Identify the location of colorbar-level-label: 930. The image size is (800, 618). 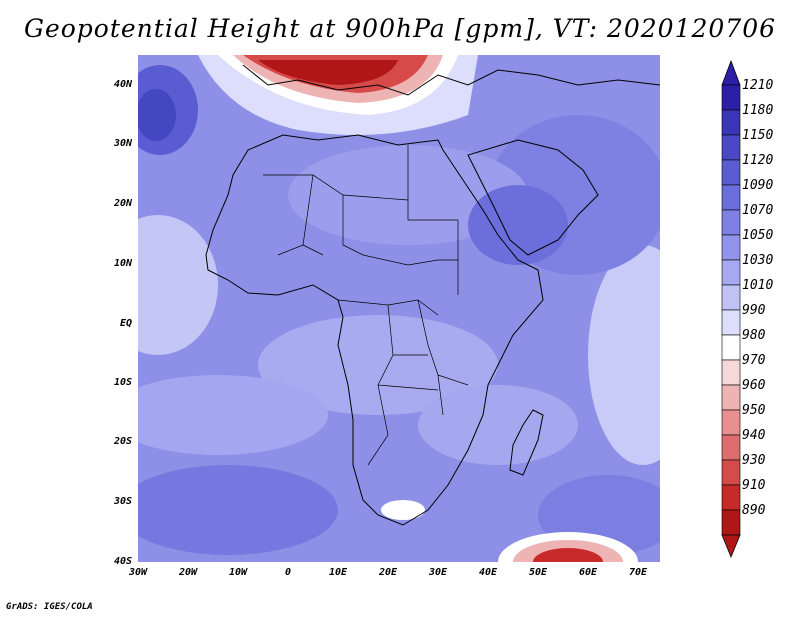
(754, 460).